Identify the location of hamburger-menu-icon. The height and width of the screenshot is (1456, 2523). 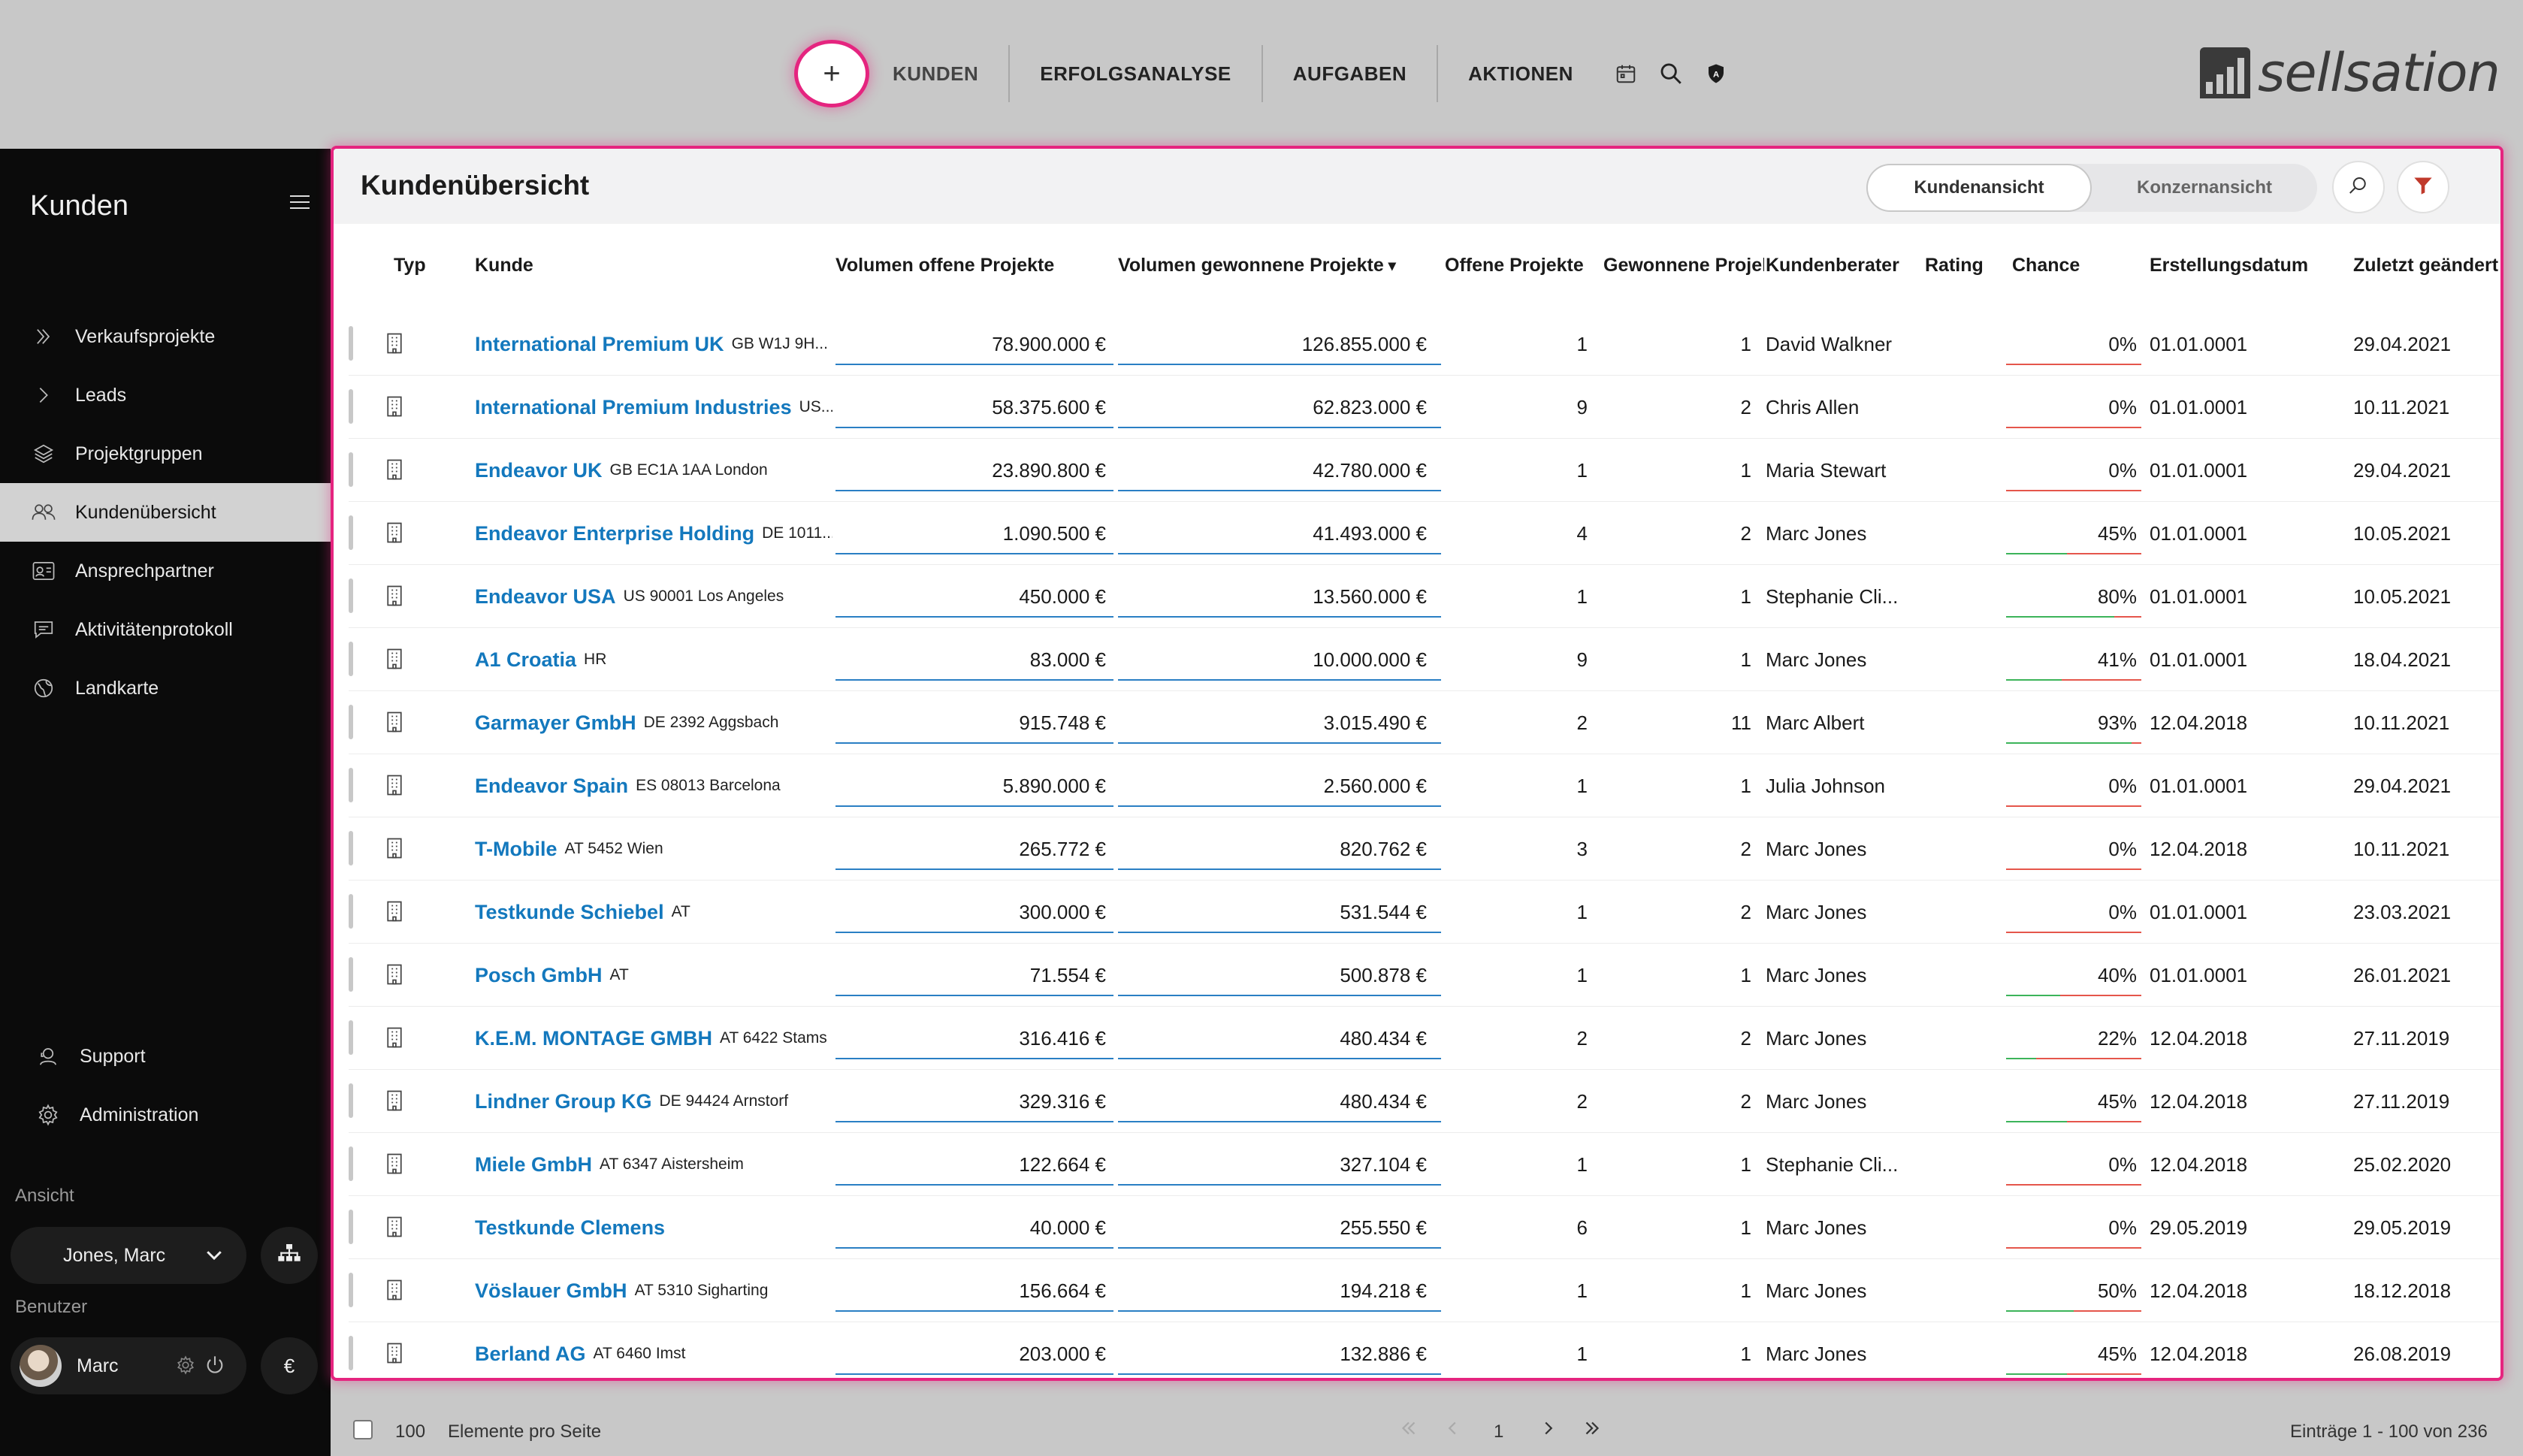
(300, 203).